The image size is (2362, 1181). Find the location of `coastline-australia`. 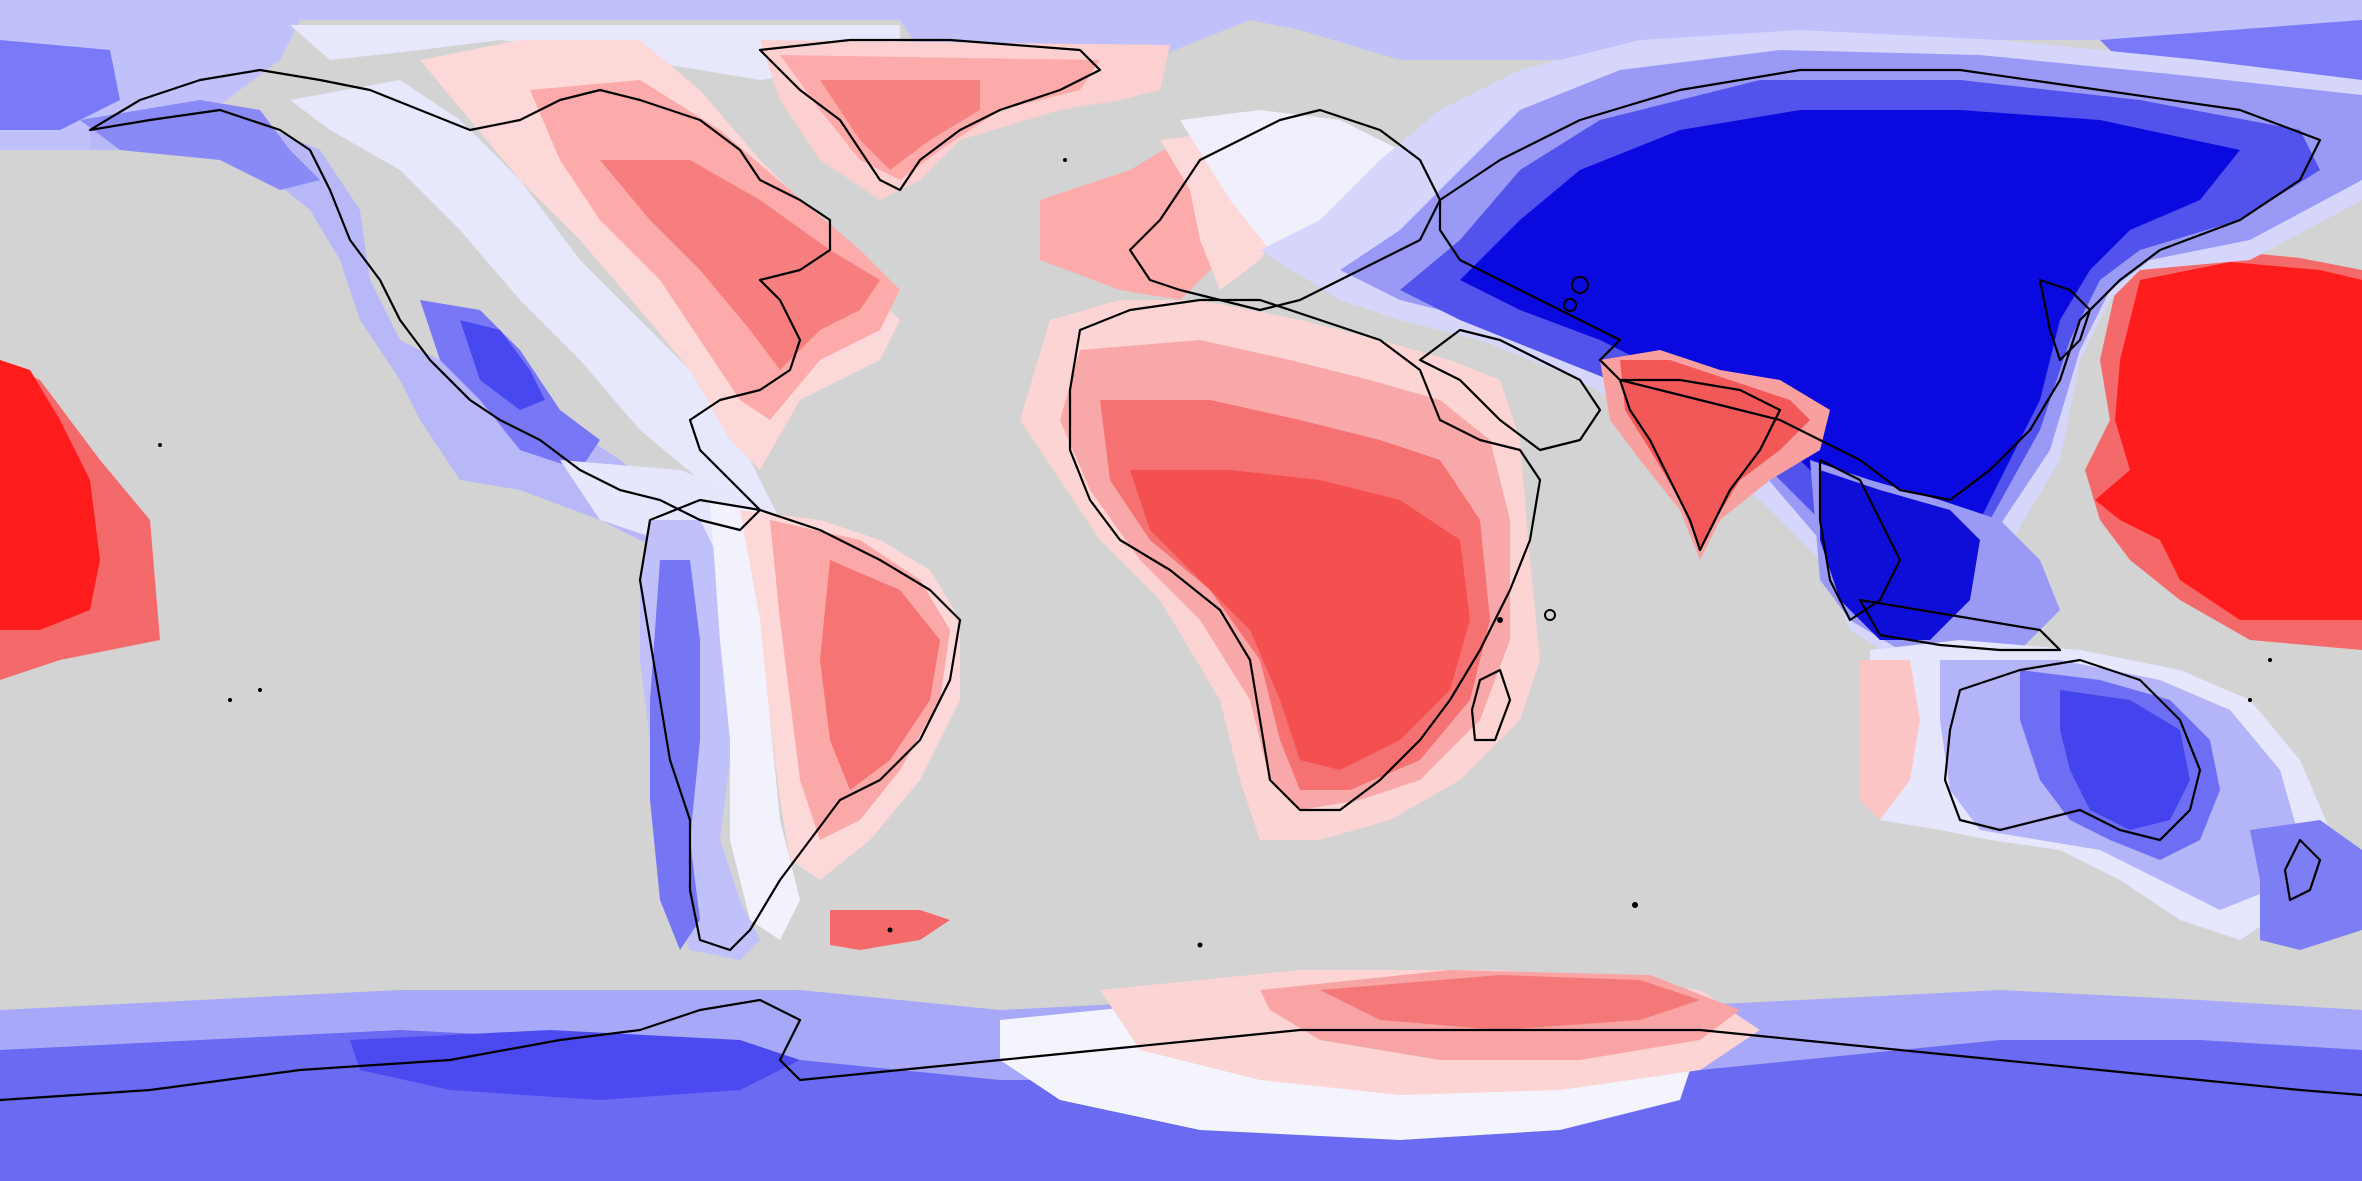

coastline-australia is located at coordinates (2072, 750).